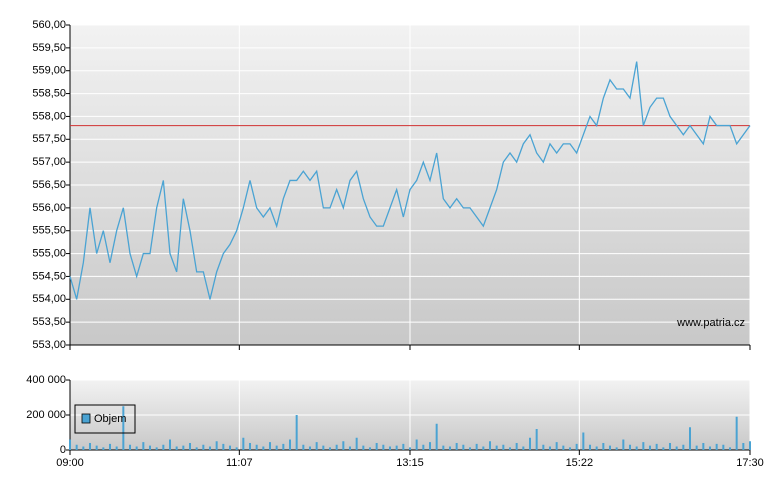 This screenshot has height=495, width=780. Describe the element at coordinates (710, 323) in the screenshot. I see `watermark: www.patria.cz` at that location.